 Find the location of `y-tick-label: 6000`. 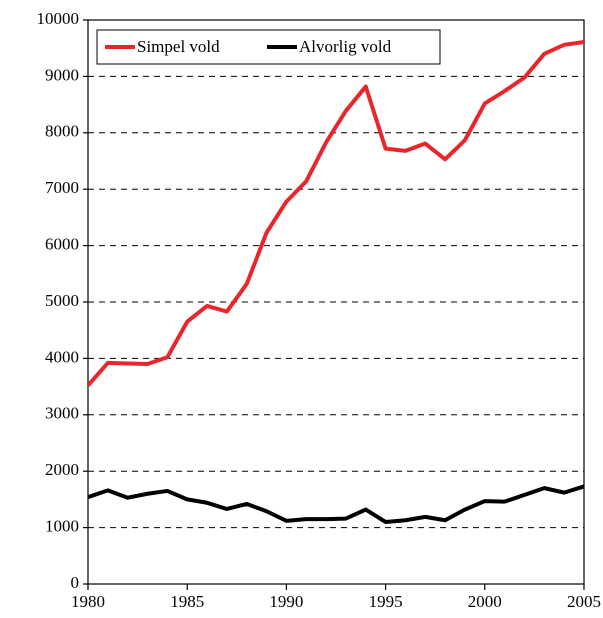

y-tick-label: 6000 is located at coordinates (62, 244).